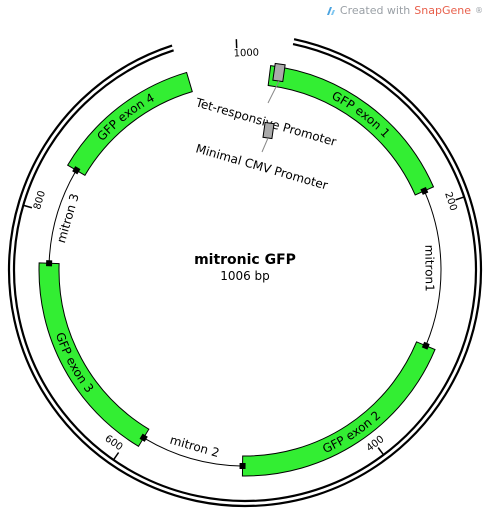  What do you see at coordinates (460, 198) in the screenshot?
I see `tick-200-mark` at bounding box center [460, 198].